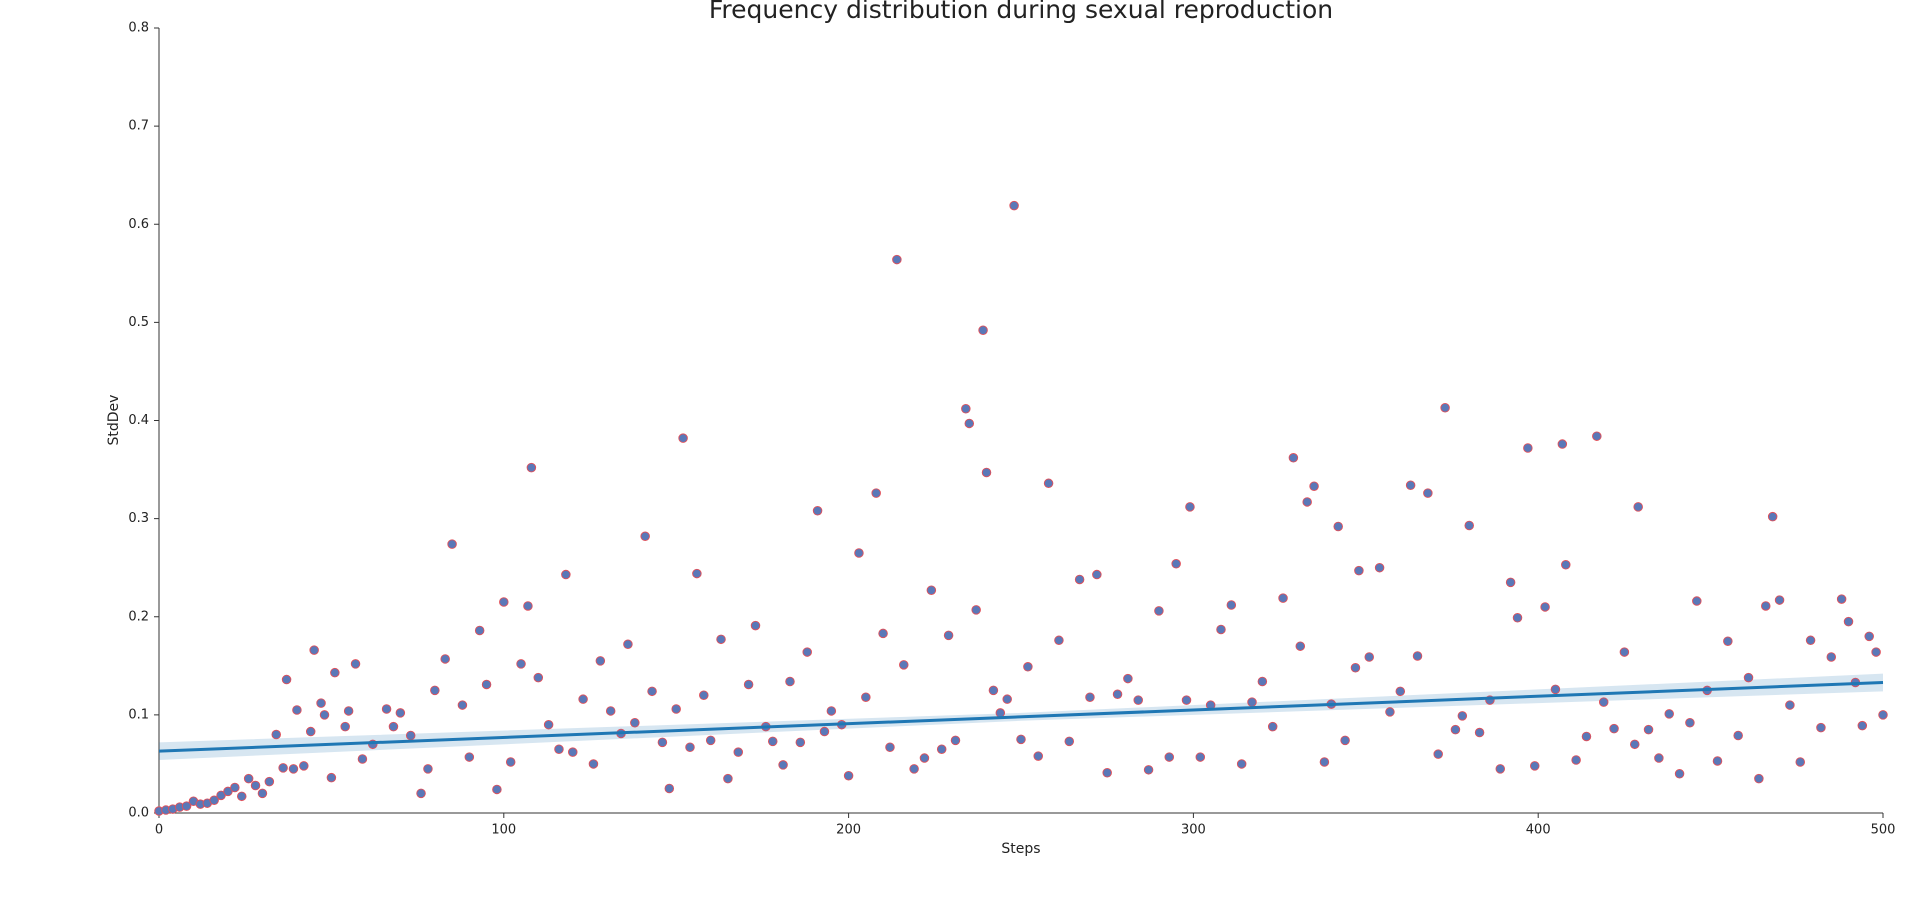 This screenshot has width=1920, height=921. I want to click on y-tick-label: 0.7, so click(138, 126).